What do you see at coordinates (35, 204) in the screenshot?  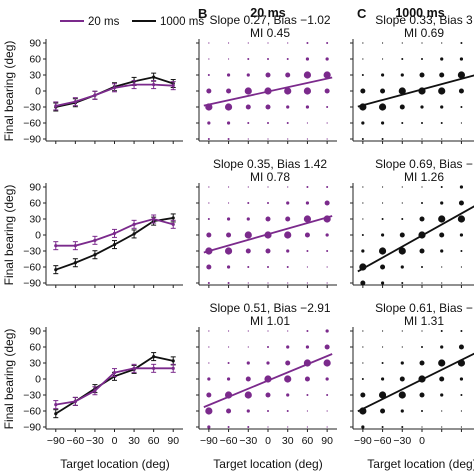 I see `y-tick-label: 60` at bounding box center [35, 204].